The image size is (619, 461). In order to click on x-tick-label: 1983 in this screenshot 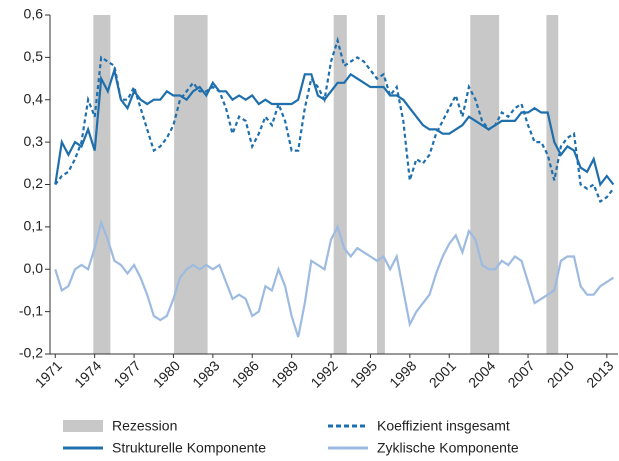, I will do `click(205, 373)`.